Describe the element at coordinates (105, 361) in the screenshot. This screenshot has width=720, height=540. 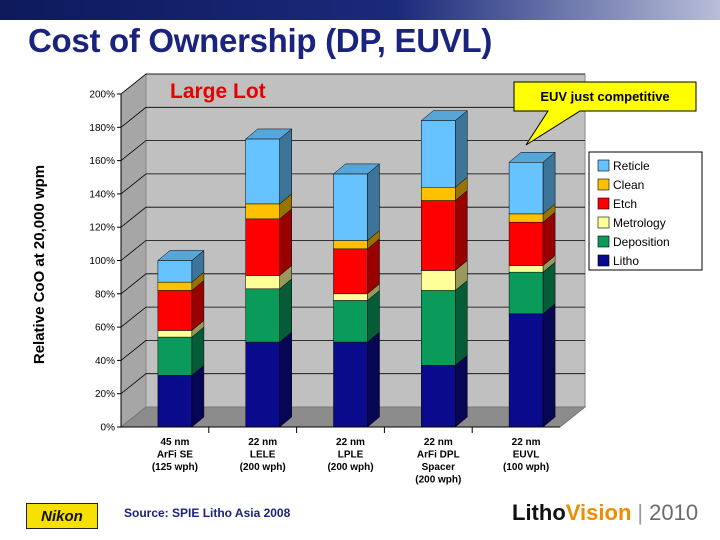
I see `y-tick-label: 40%` at that location.